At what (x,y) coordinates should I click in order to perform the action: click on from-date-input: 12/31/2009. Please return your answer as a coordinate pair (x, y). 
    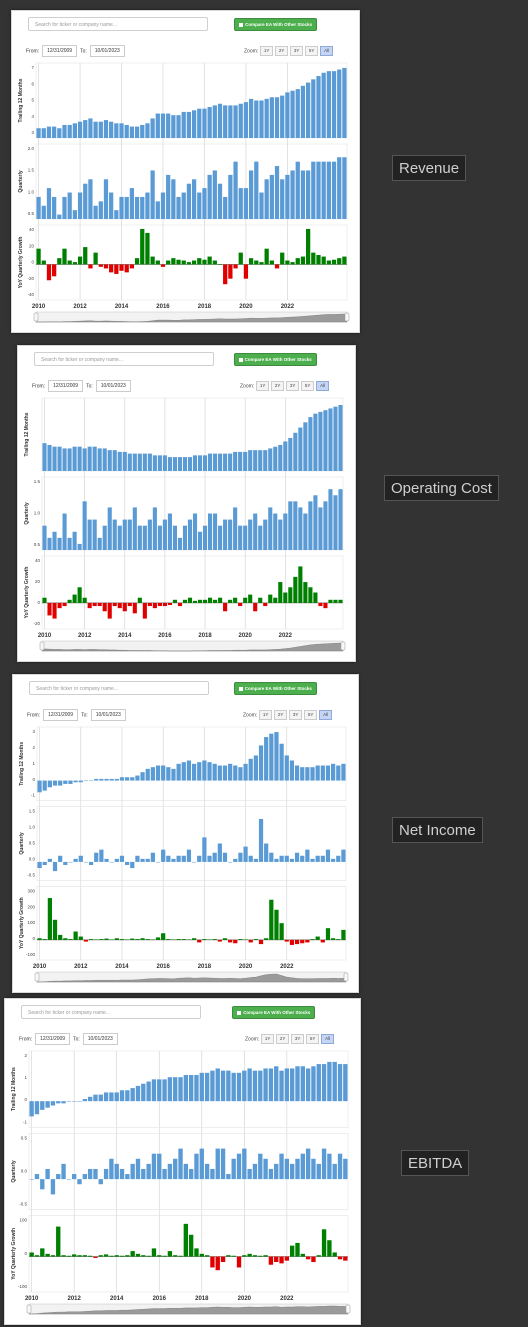
    Looking at the image, I should click on (60, 51).